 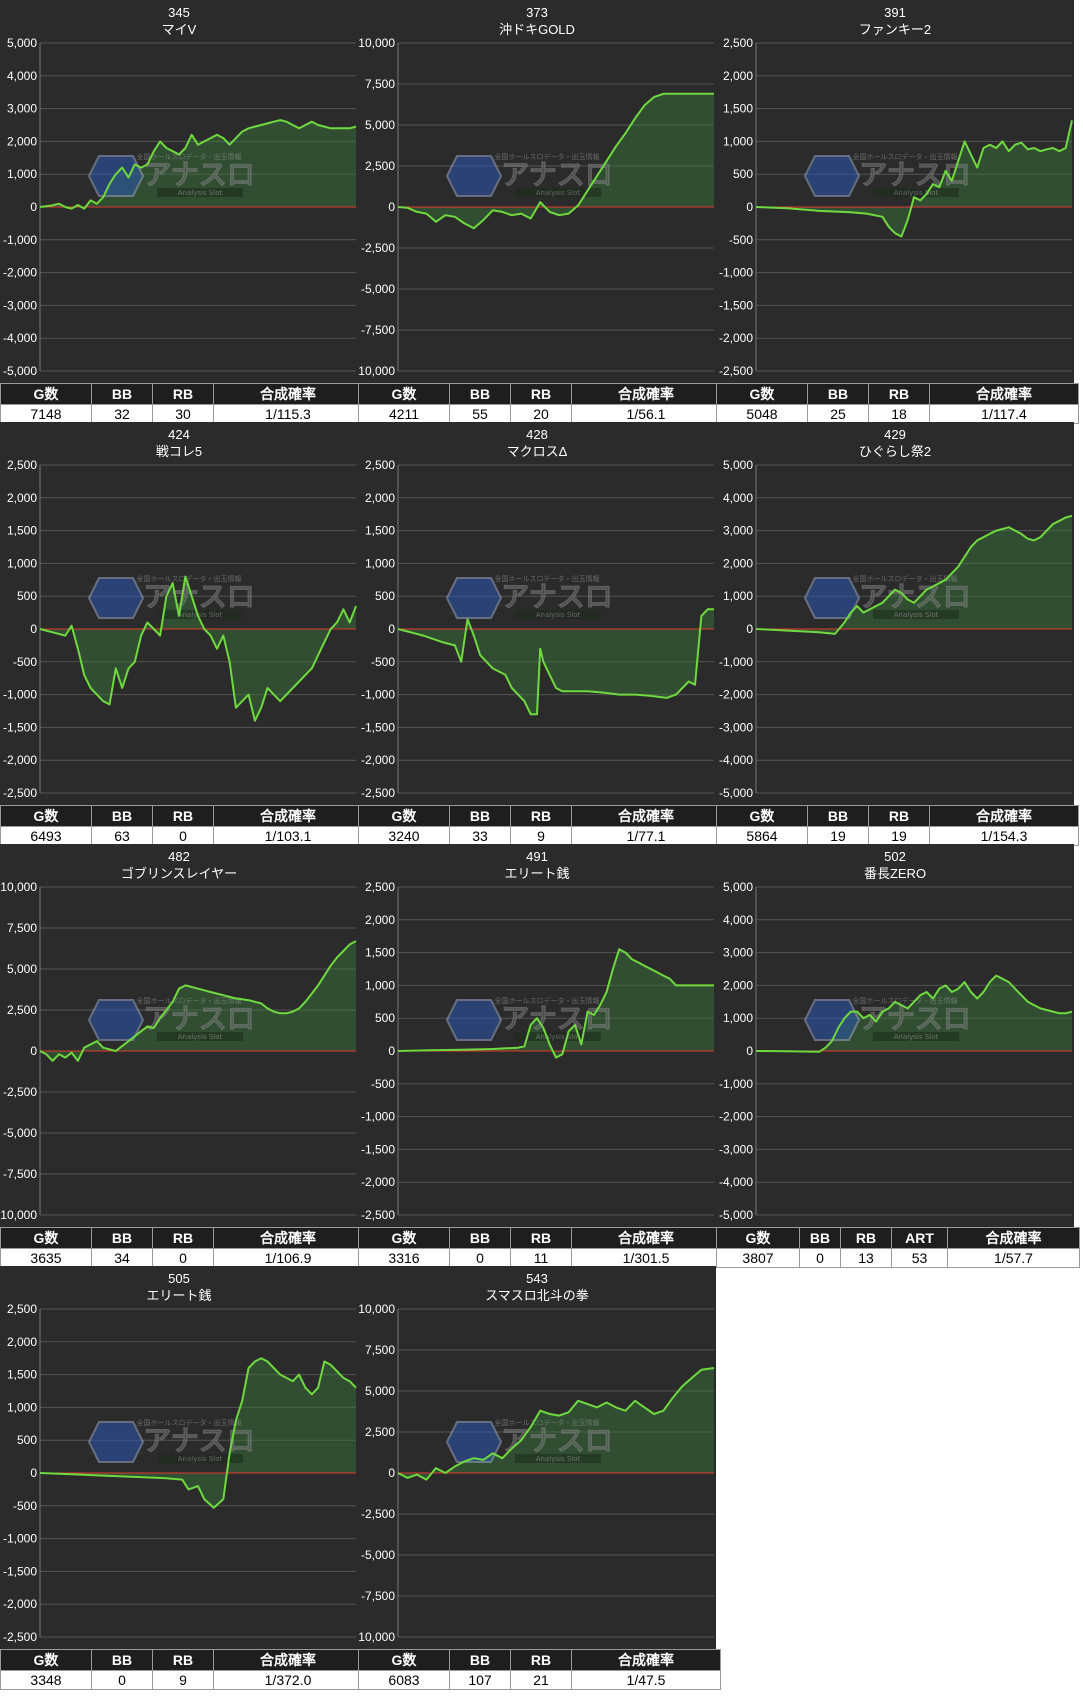 What do you see at coordinates (46, 1258) in the screenshot?
I see `stats-value-games: 3635` at bounding box center [46, 1258].